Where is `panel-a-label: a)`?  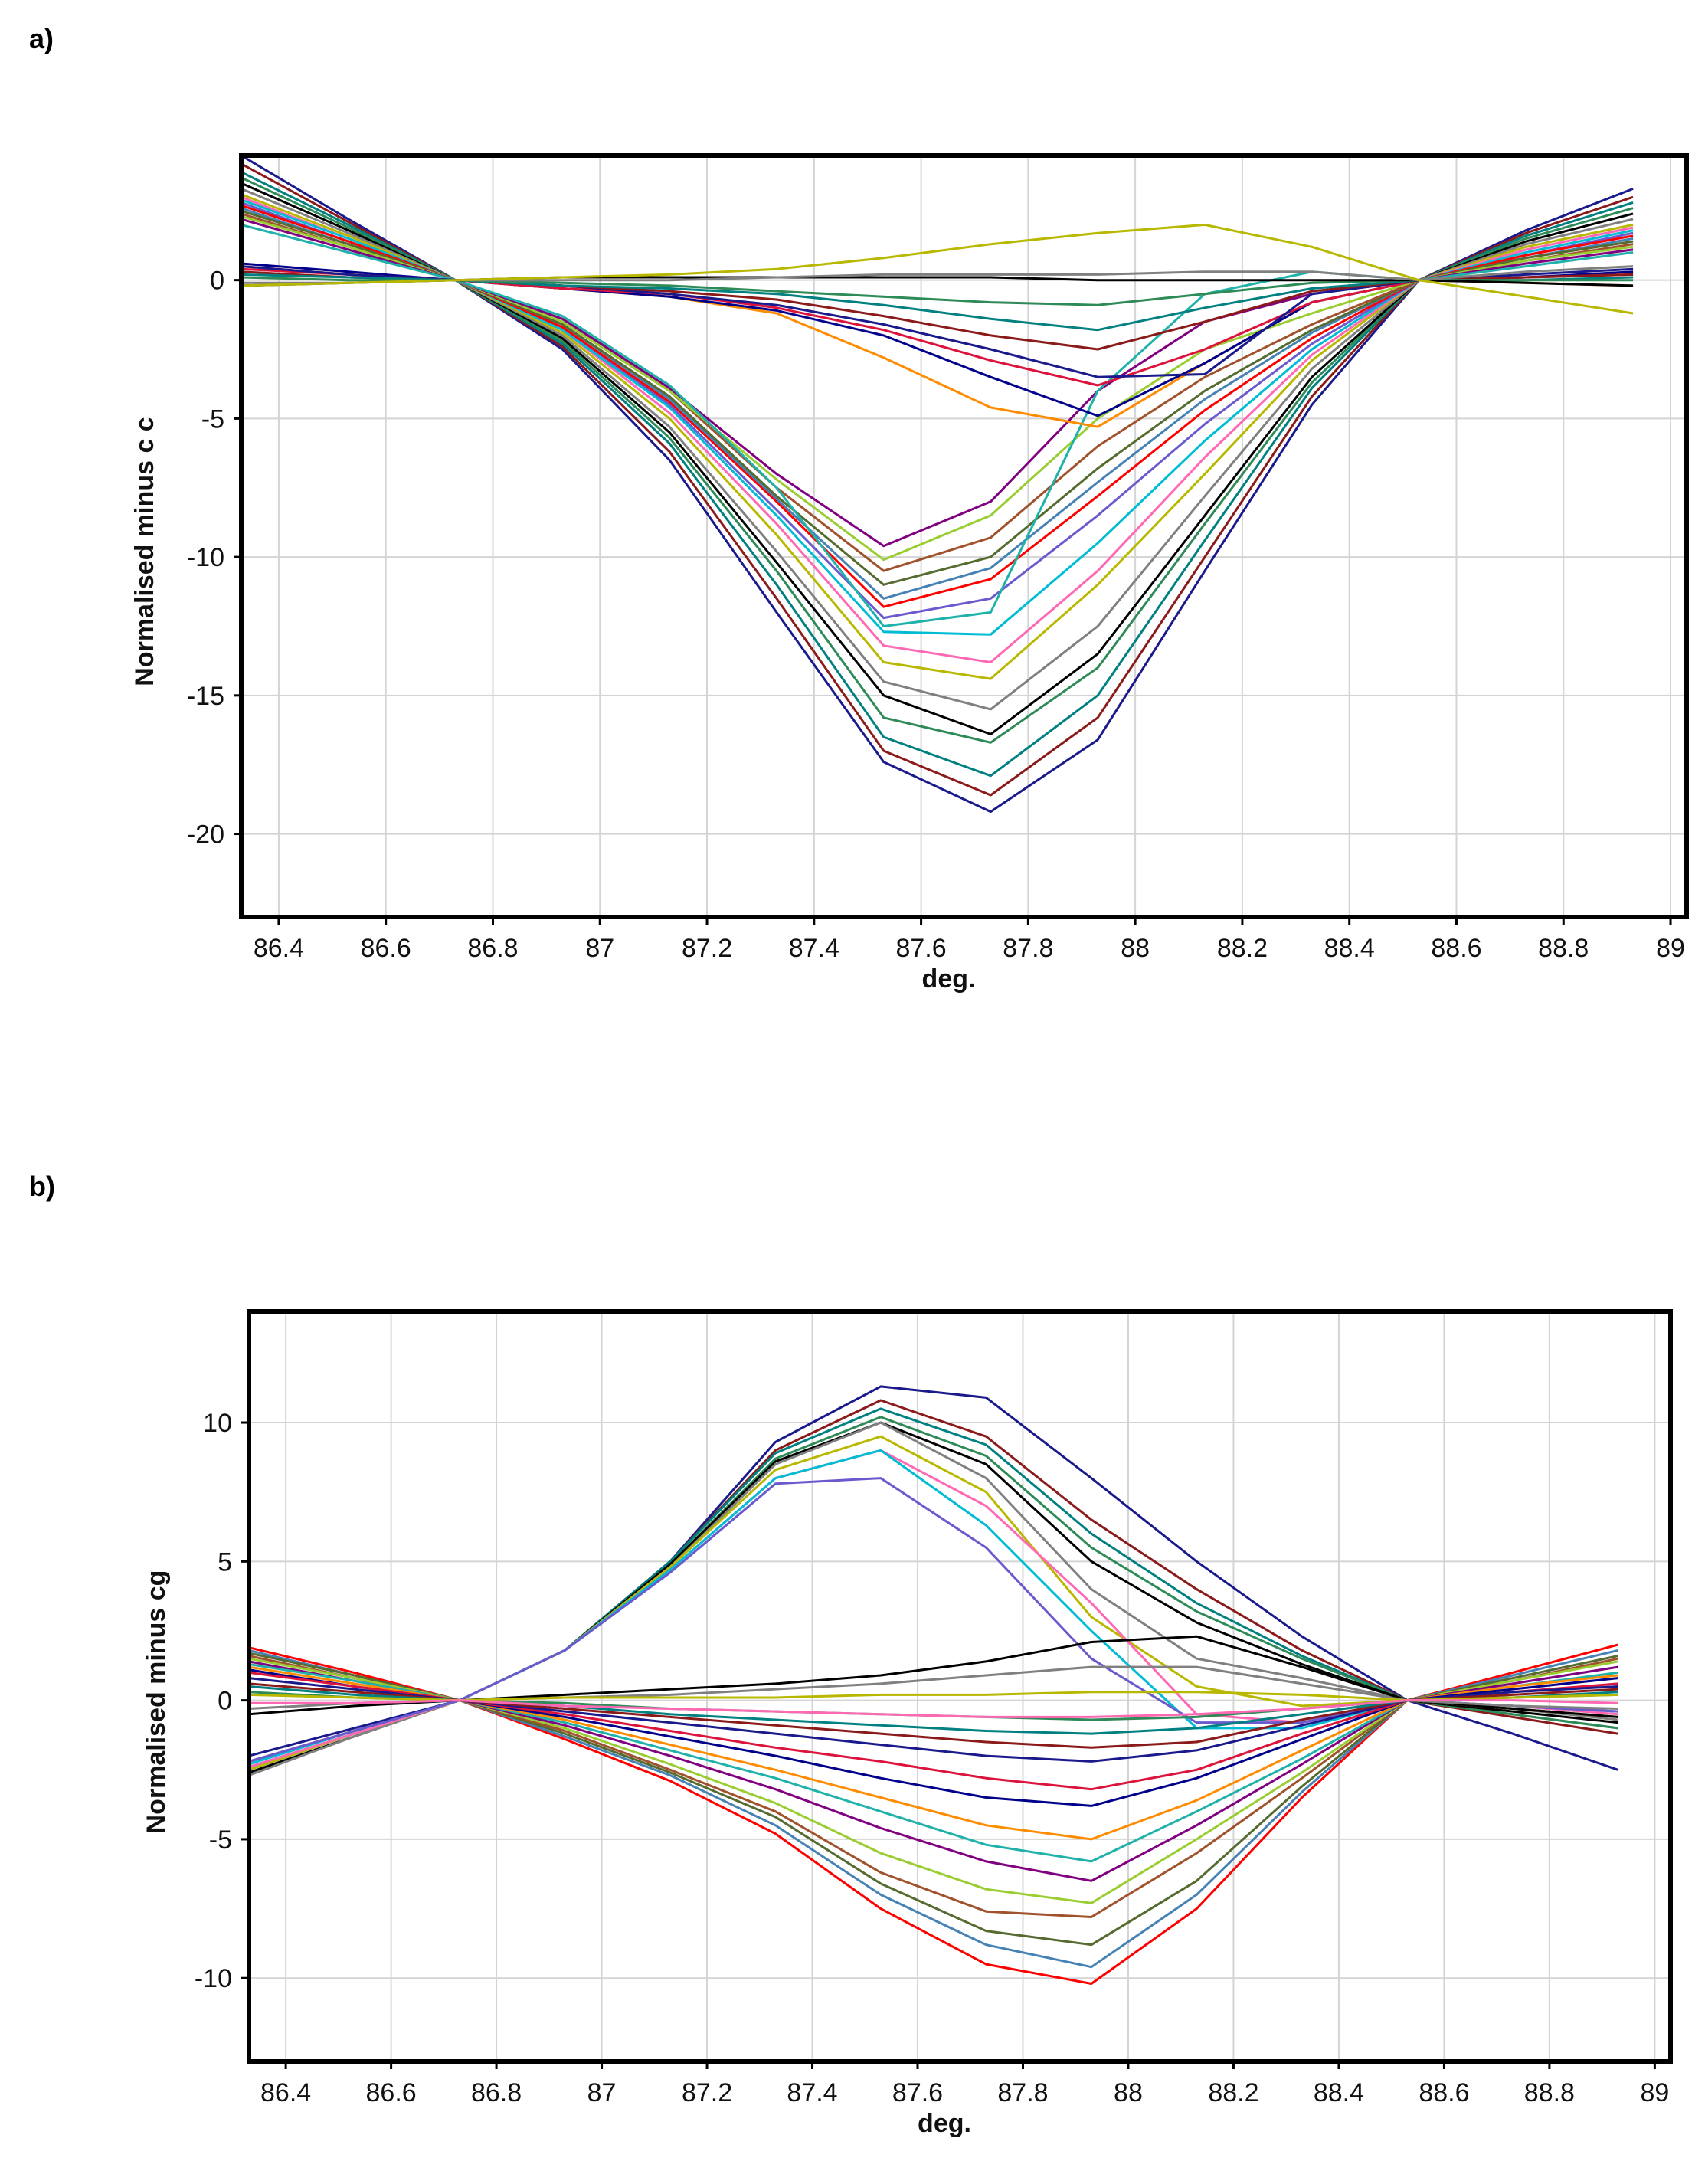 panel-a-label: a) is located at coordinates (41, 38).